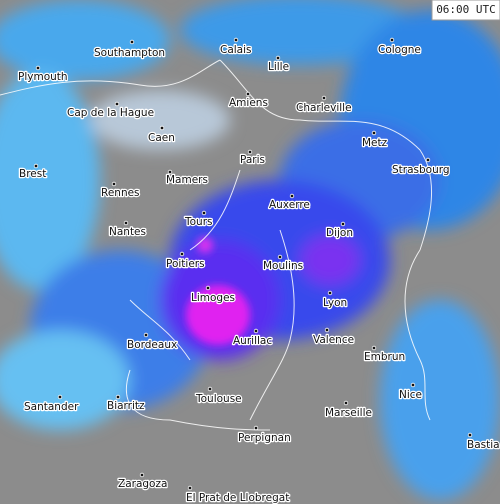 Image resolution: width=500 pixels, height=504 pixels. What do you see at coordinates (375, 143) in the screenshot?
I see `city-label: Metz` at bounding box center [375, 143].